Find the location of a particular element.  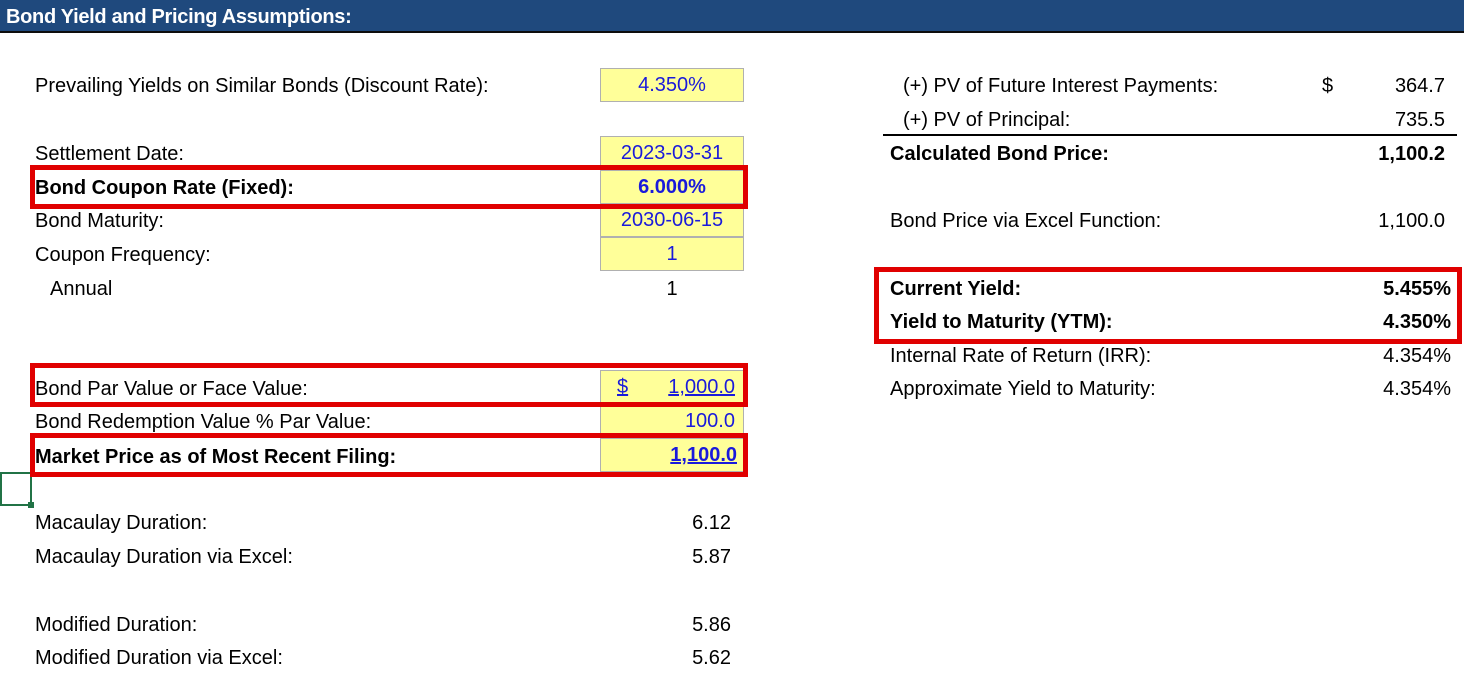

modified-value: 5.86 is located at coordinates (711, 625).